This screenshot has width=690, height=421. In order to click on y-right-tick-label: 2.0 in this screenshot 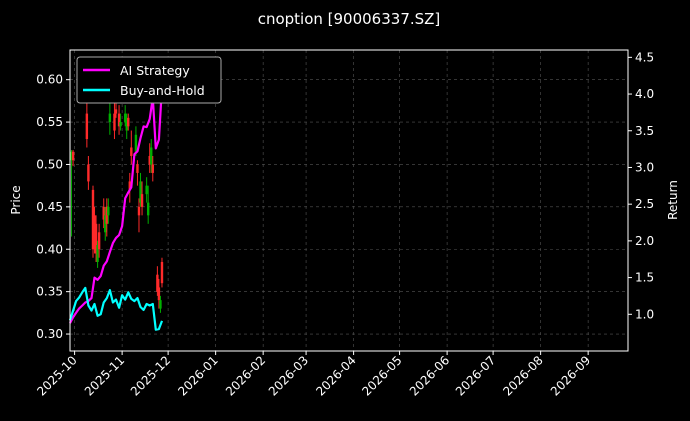, I will do `click(644, 241)`.